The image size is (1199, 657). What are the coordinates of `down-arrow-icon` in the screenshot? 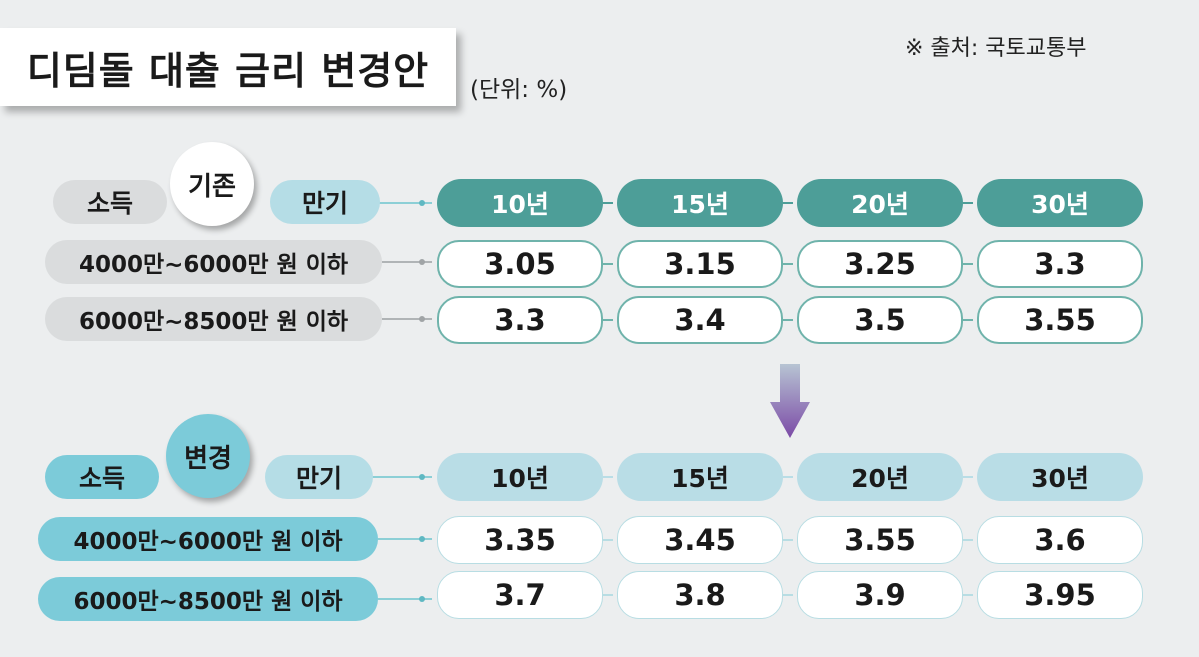 It's located at (790, 401).